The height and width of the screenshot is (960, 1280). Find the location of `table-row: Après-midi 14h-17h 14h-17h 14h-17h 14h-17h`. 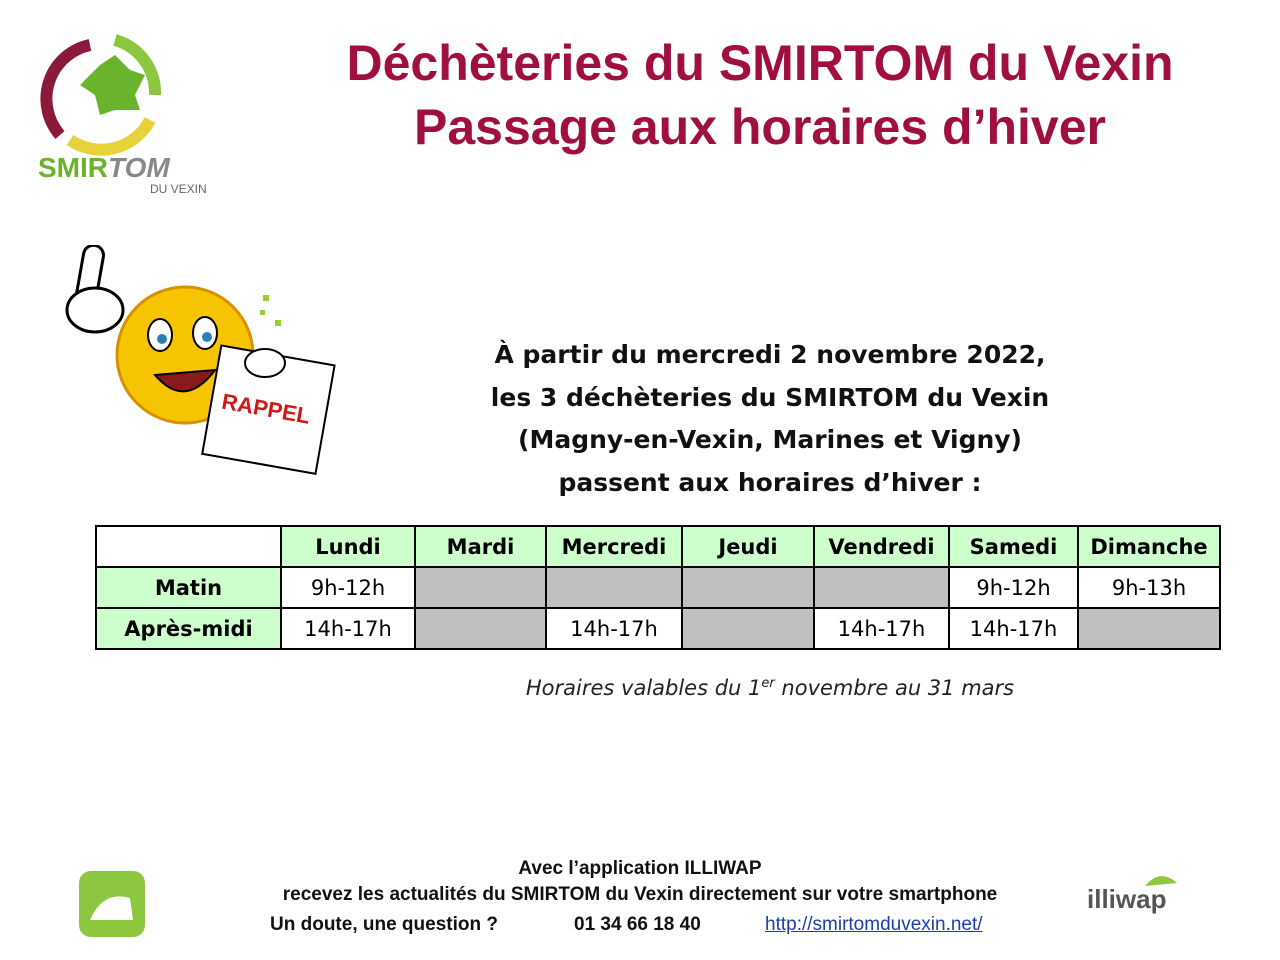

table-row: Après-midi 14h-17h 14h-17h 14h-17h 14h-17h is located at coordinates (658, 628).